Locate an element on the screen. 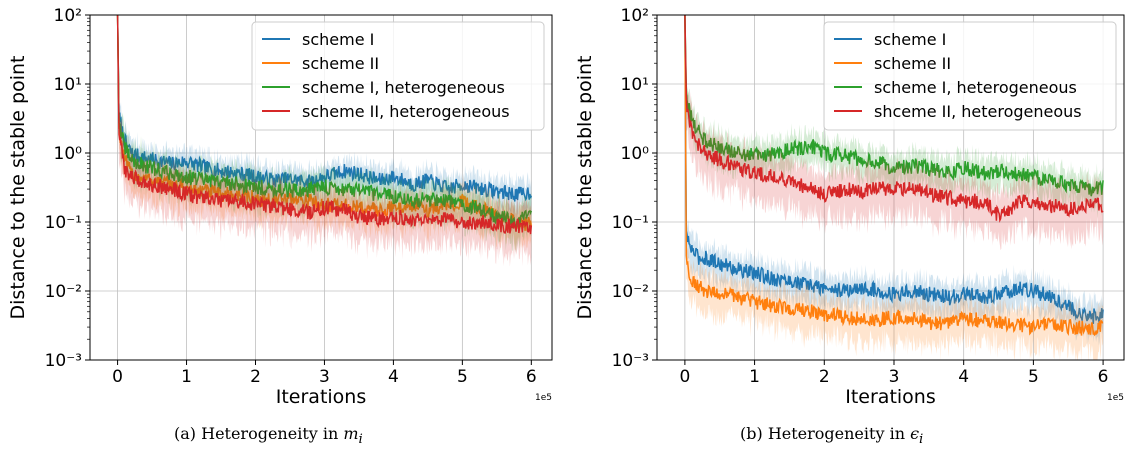  legend-label: shceme II, heterogeneous is located at coordinates (978, 111).